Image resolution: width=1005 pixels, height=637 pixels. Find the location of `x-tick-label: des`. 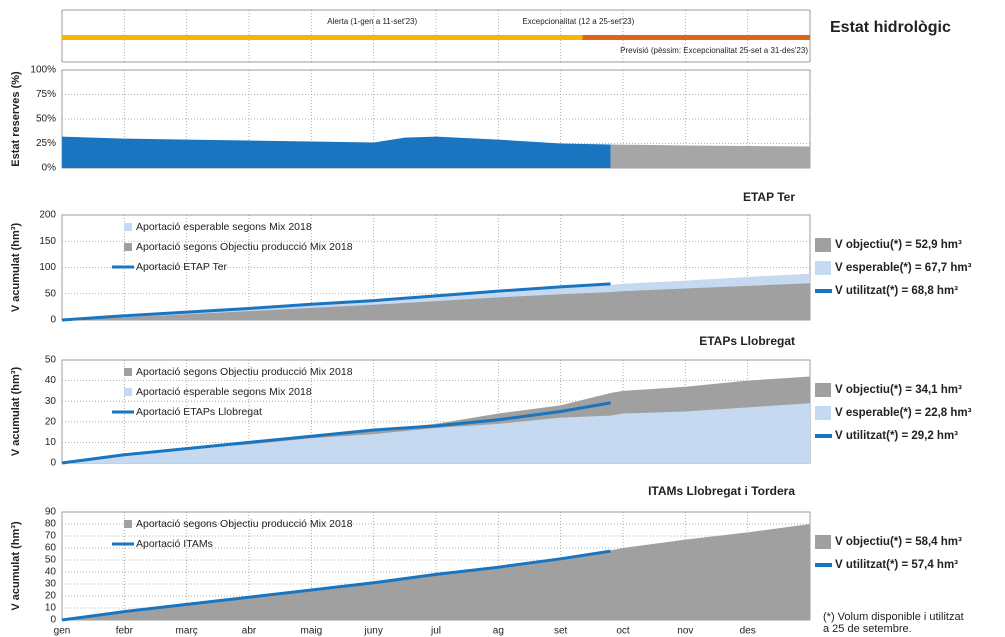

x-tick-label: des is located at coordinates (748, 631).